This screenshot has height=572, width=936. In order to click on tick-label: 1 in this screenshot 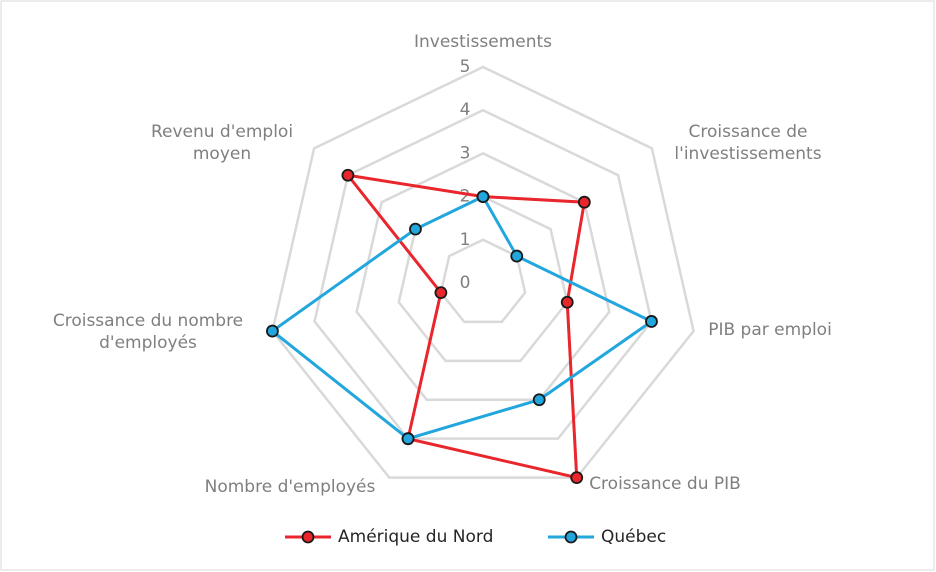, I will do `click(465, 240)`.